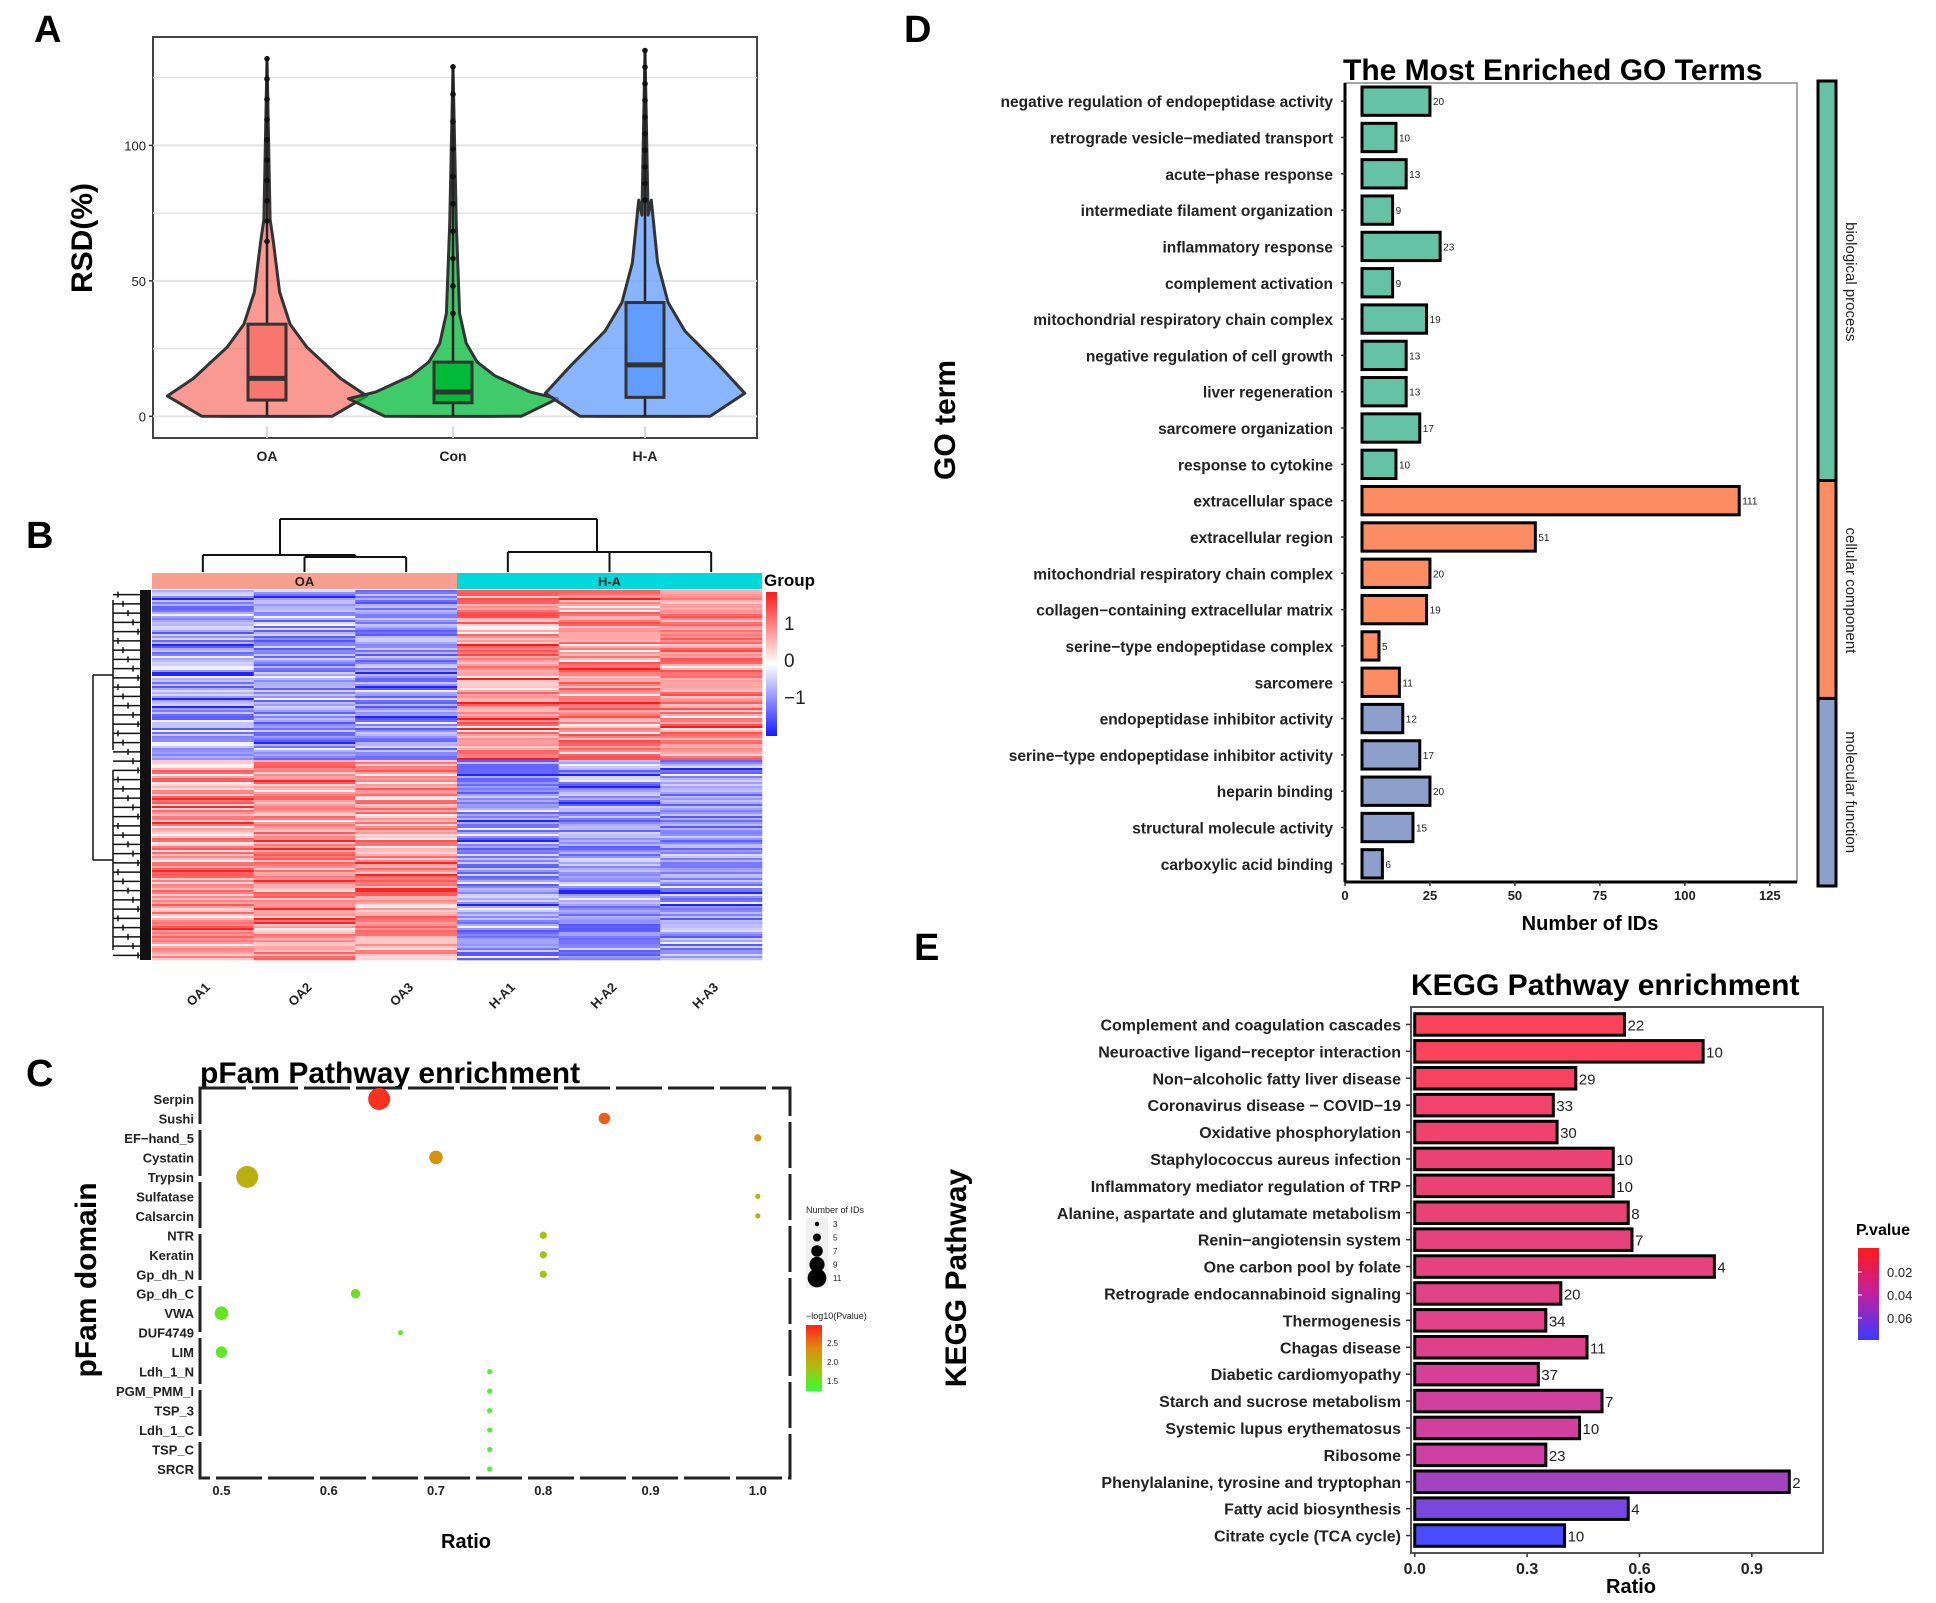 This screenshot has width=1936, height=1603. What do you see at coordinates (795, 698) in the screenshot?
I see `legend-tick-label: −1` at bounding box center [795, 698].